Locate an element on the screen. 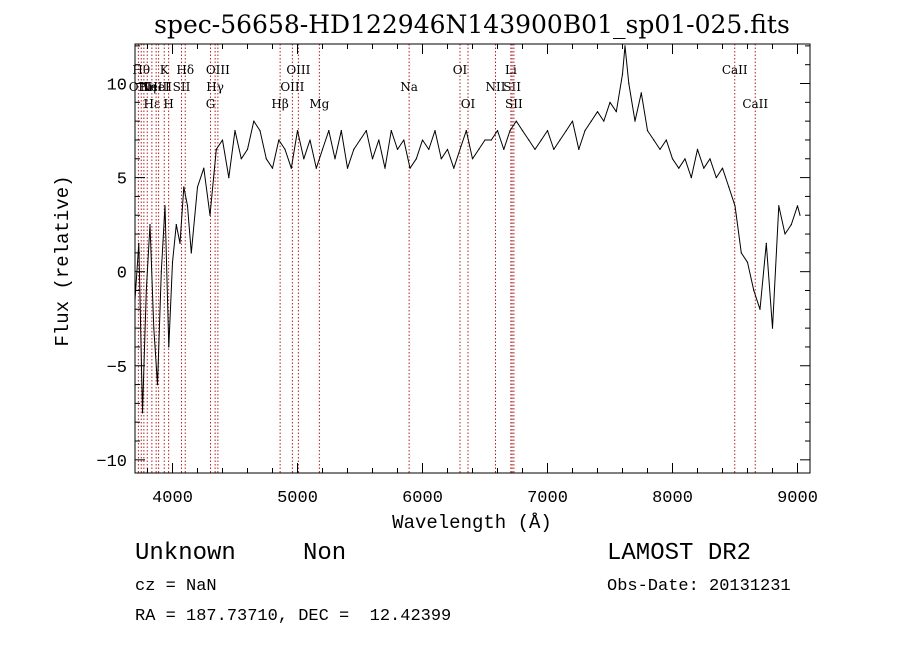 The width and height of the screenshot is (900, 649). object-subclass: Non is located at coordinates (324, 553).